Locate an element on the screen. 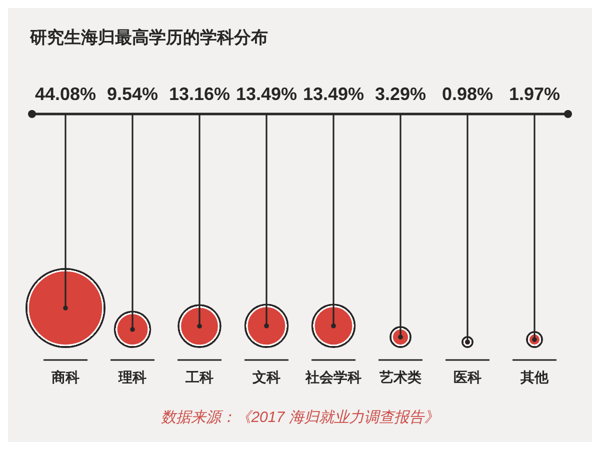 The height and width of the screenshot is (450, 600). data-label: 44.08% is located at coordinates (65, 94).